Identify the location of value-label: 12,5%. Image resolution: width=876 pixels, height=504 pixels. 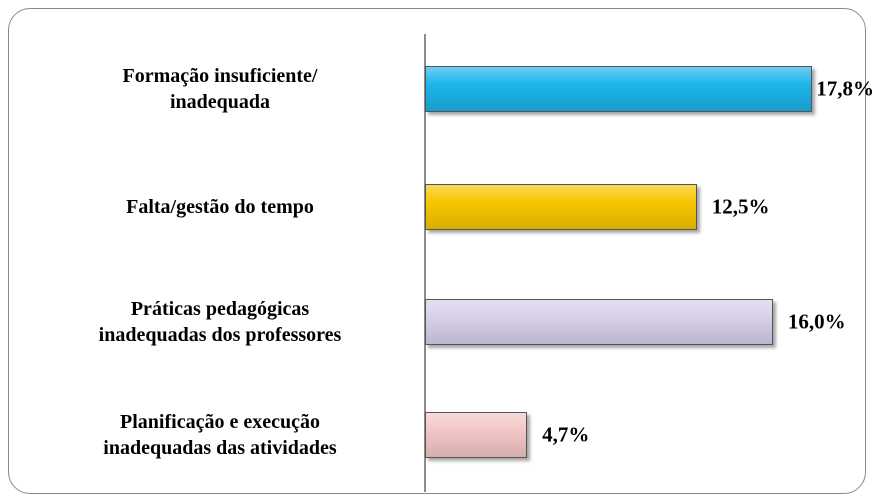
(740, 206).